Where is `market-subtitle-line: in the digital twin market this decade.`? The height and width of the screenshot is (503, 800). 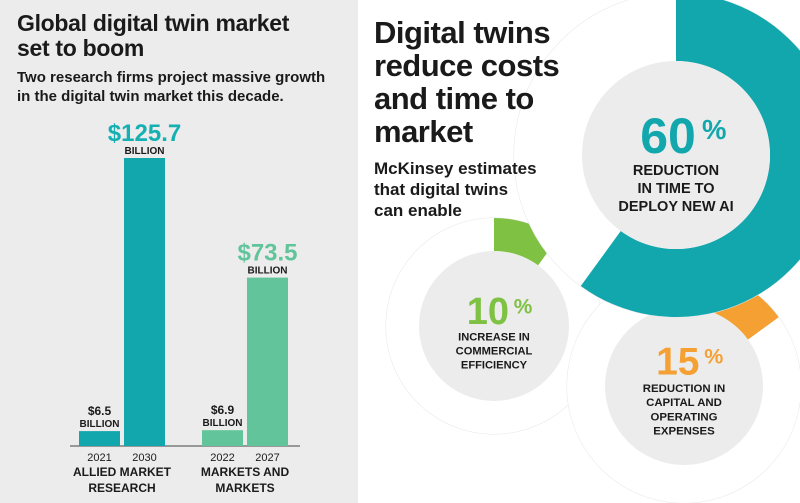 market-subtitle-line: in the digital twin market this decade. is located at coordinates (150, 96).